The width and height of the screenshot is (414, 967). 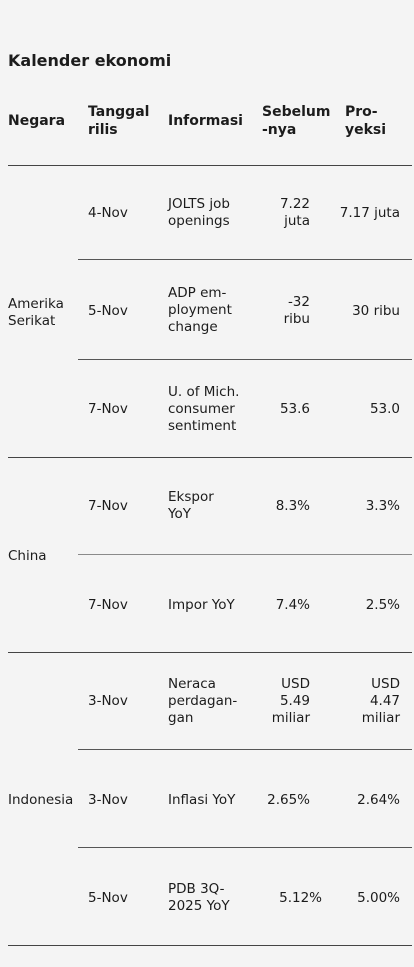 I want to click on row-previous: USD 5.49 miliar, so click(x=290, y=701).